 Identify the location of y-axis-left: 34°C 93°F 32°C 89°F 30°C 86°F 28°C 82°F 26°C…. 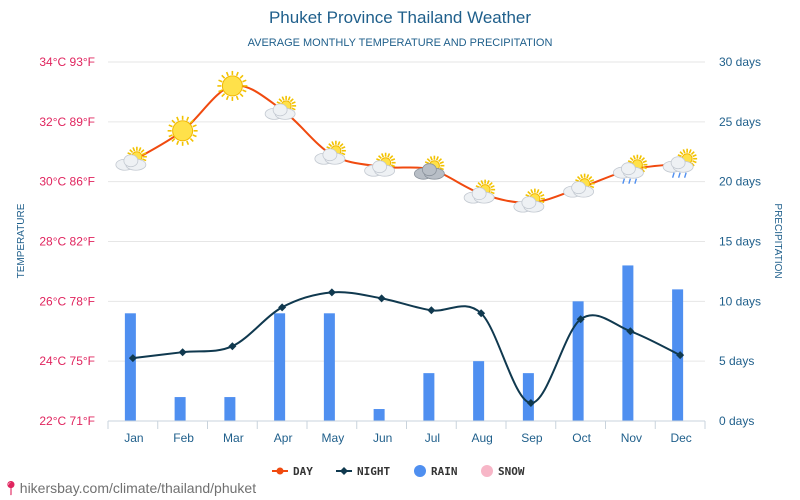
(67, 241).